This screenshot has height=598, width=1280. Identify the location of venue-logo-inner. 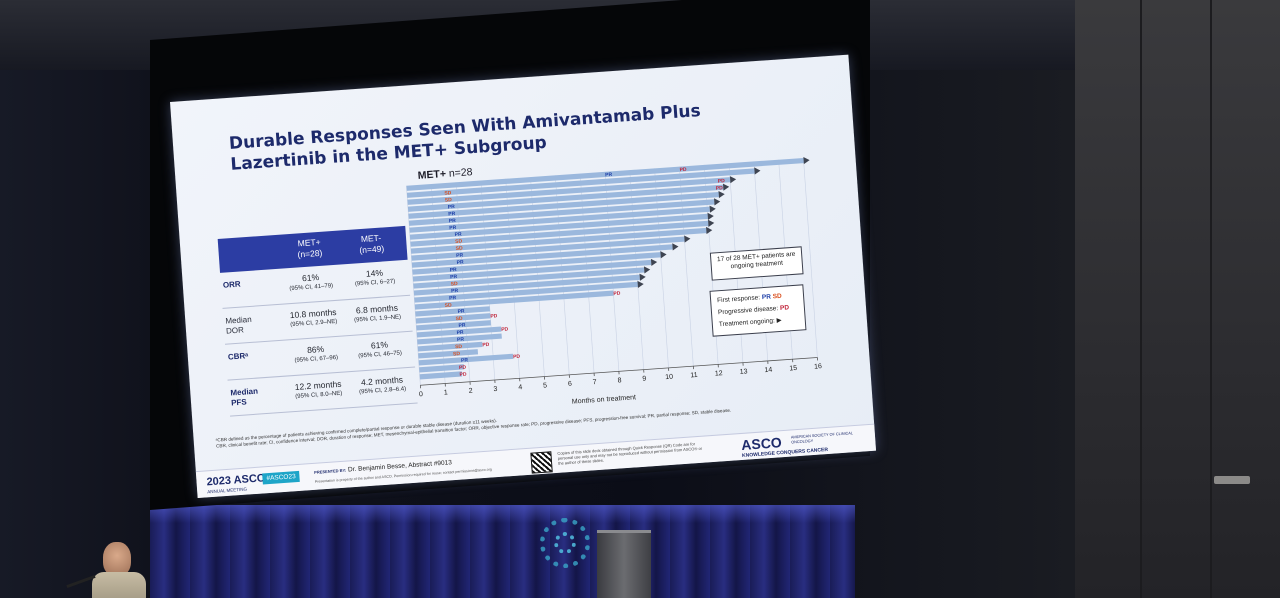
(565, 543).